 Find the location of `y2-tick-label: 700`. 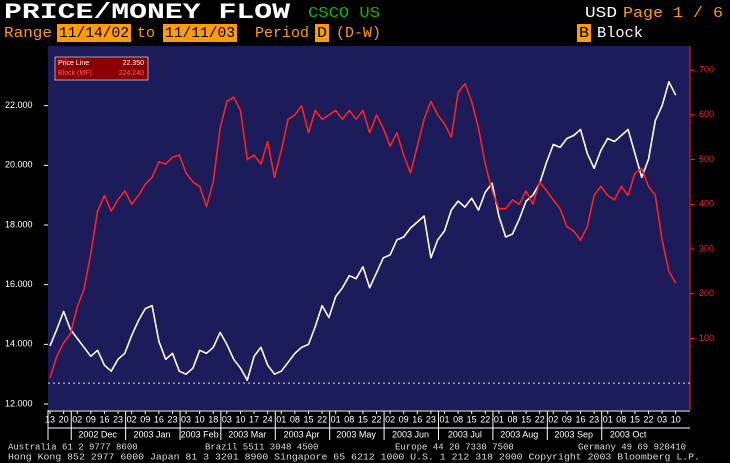

y2-tick-label: 700 is located at coordinates (706, 70).